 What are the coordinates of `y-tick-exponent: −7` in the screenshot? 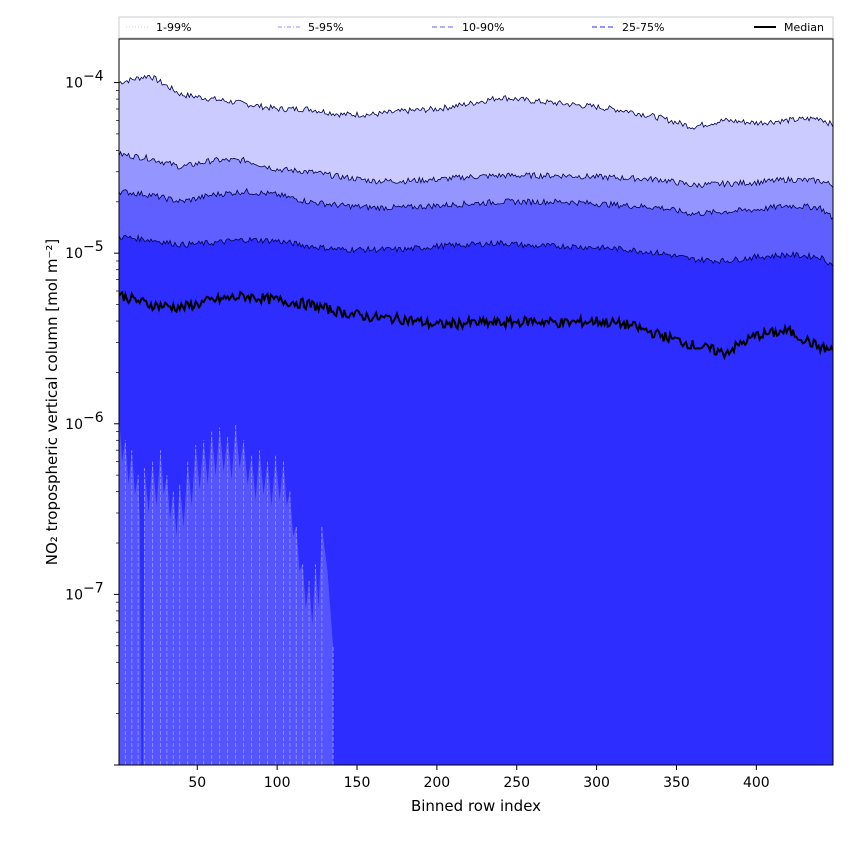 It's located at (93, 588).